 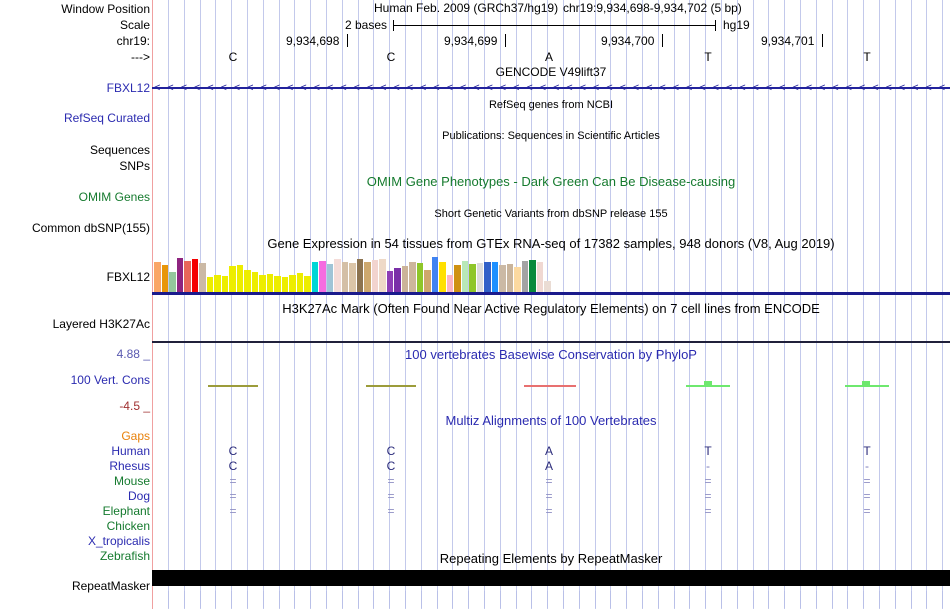 I want to click on label-species-dog: Dog, so click(x=138, y=496).